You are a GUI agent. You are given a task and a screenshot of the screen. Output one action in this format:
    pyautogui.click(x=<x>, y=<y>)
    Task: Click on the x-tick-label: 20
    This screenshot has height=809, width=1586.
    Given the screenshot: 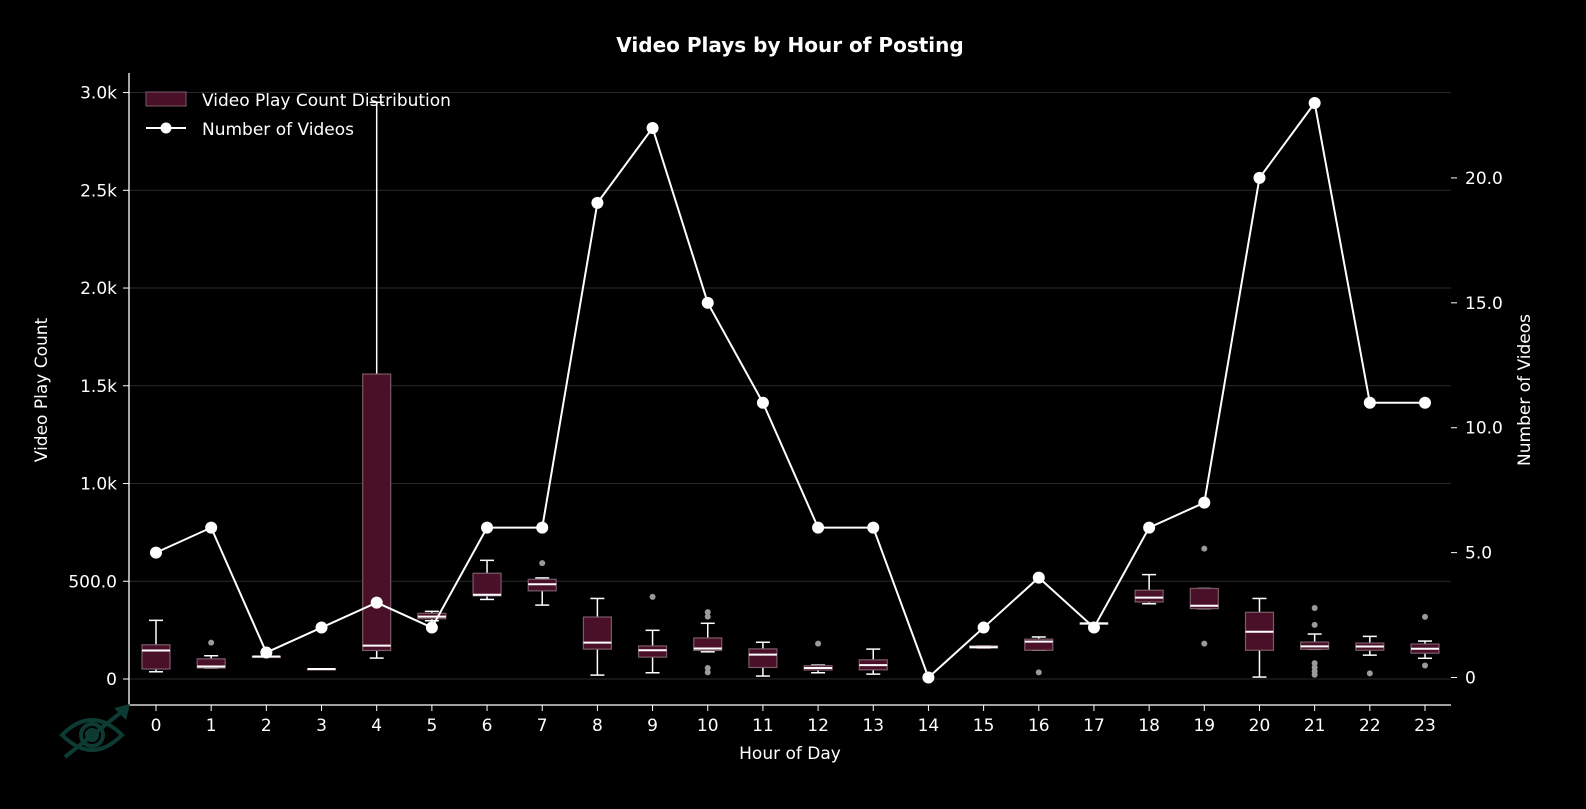 What is the action you would take?
    pyautogui.click(x=1260, y=726)
    